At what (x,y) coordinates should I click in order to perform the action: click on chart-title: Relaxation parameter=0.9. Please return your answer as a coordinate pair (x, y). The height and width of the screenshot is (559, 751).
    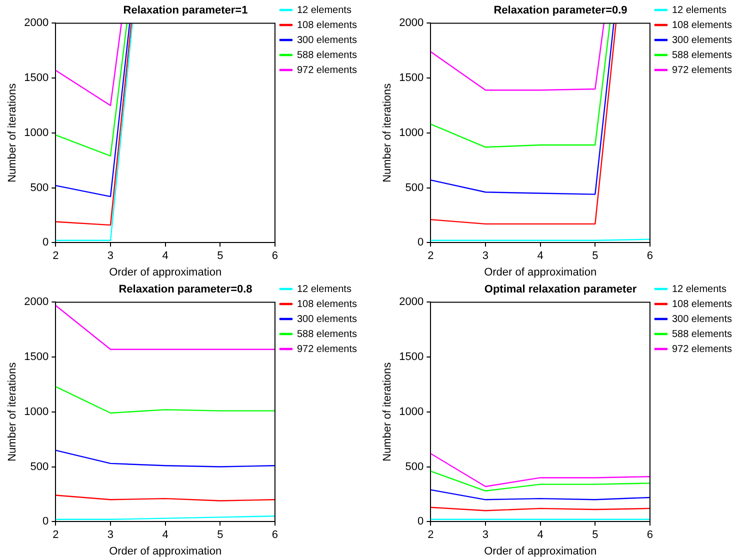
    Looking at the image, I should click on (561, 10).